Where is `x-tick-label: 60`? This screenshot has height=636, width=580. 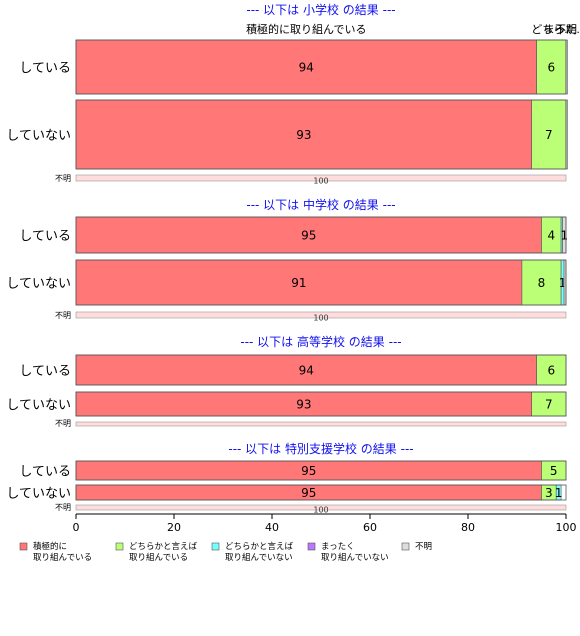
x-tick-label: 60 is located at coordinates (370, 527).